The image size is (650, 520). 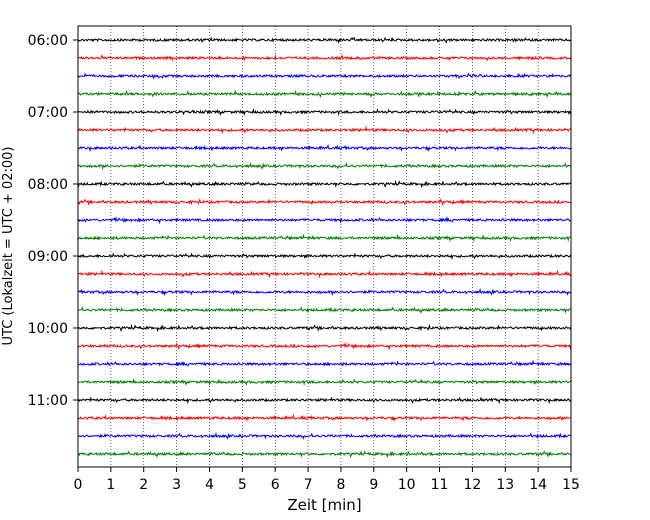 What do you see at coordinates (571, 485) in the screenshot?
I see `x-tick-label: 15` at bounding box center [571, 485].